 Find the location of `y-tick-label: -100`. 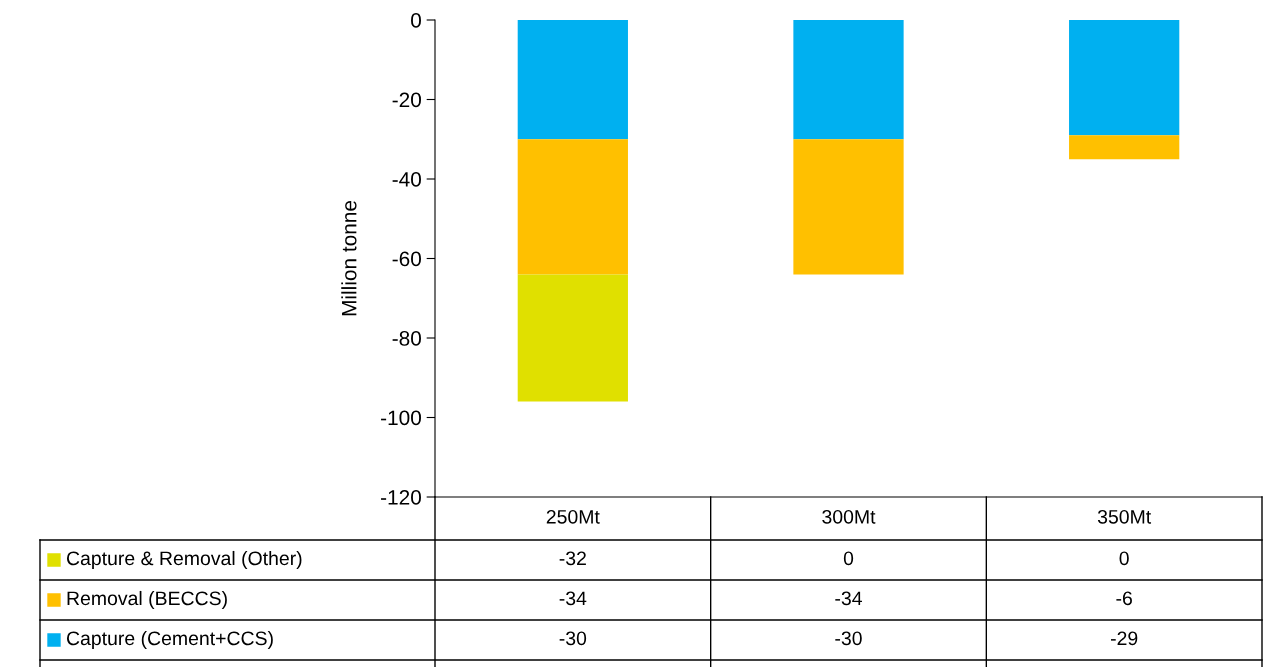

y-tick-label: -100 is located at coordinates (401, 418).